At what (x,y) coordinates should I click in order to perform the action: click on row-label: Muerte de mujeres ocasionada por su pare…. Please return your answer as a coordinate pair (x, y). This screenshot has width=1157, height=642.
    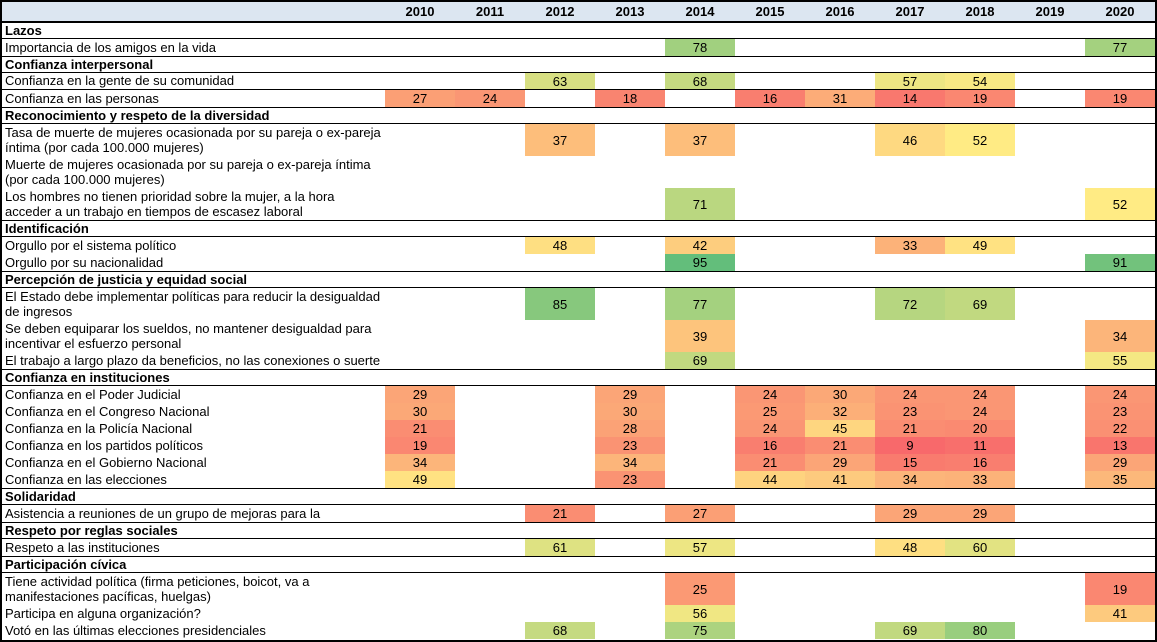
    Looking at the image, I should click on (188, 172).